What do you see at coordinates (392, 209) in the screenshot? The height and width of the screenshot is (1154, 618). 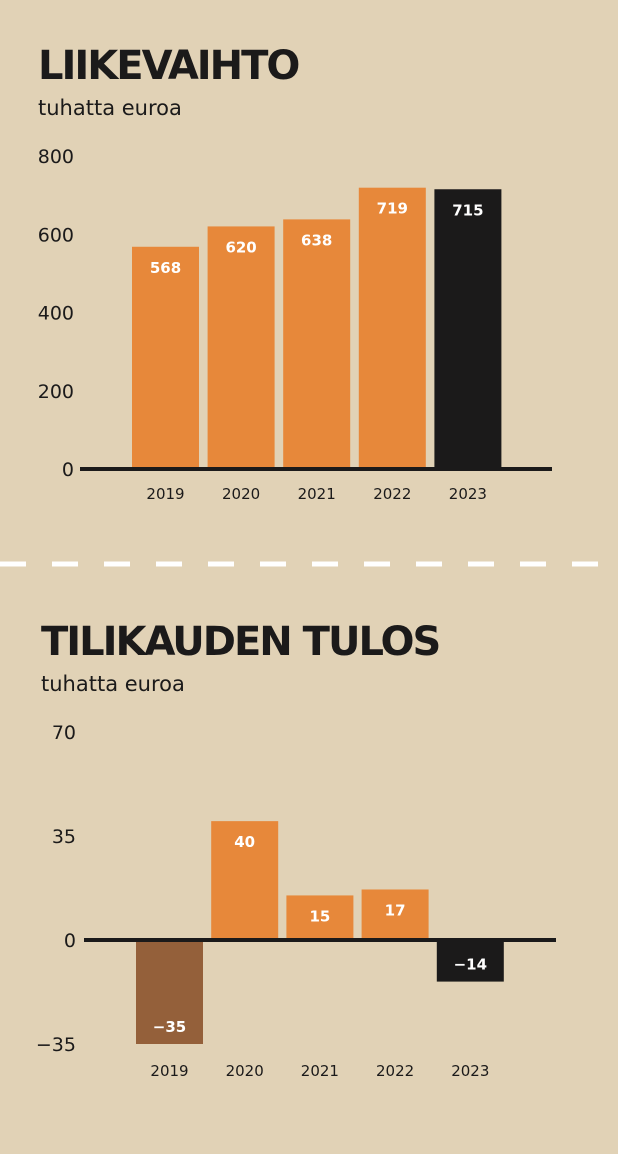 I see `data-label: 719` at bounding box center [392, 209].